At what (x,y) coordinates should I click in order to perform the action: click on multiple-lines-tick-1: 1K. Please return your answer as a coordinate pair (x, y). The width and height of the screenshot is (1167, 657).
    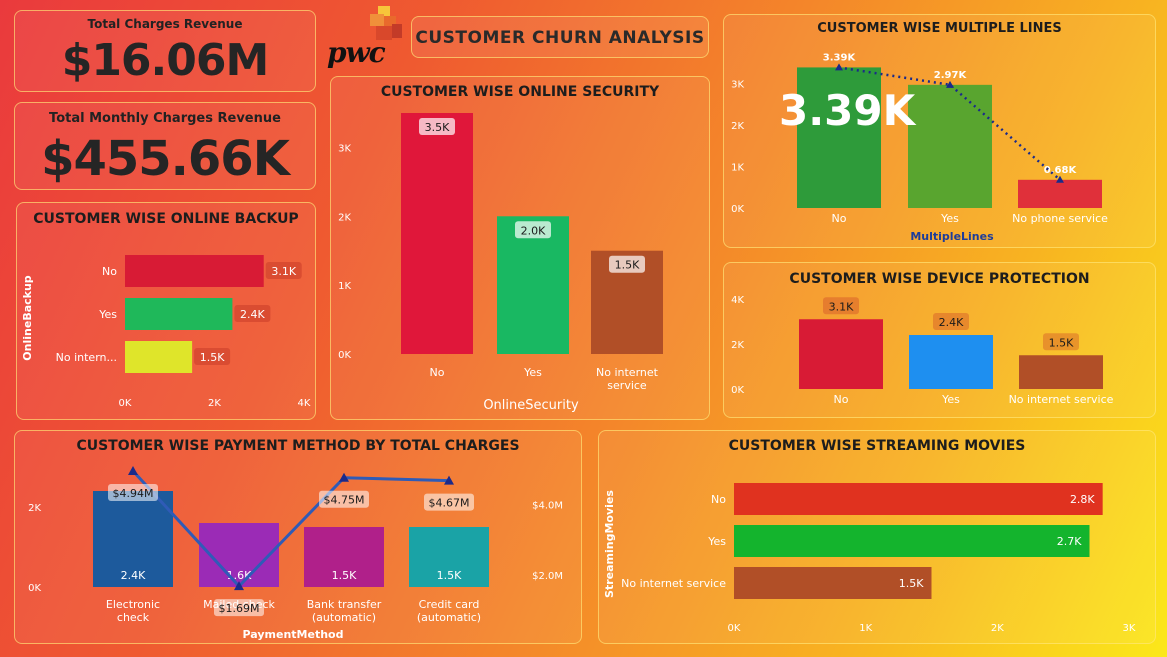
    Looking at the image, I should click on (737, 168).